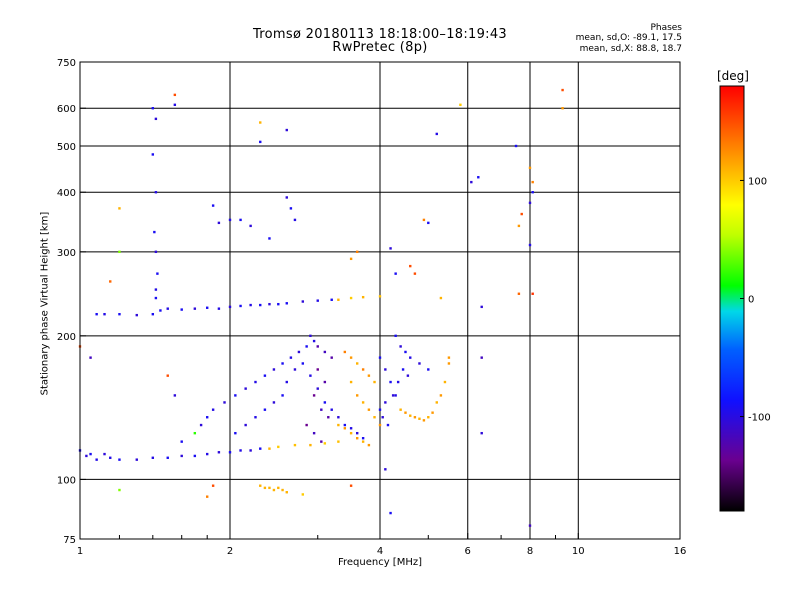 The height and width of the screenshot is (600, 800). Describe the element at coordinates (755, 300) in the screenshot. I see `colorbar-ticks: 100 0 -100` at that location.